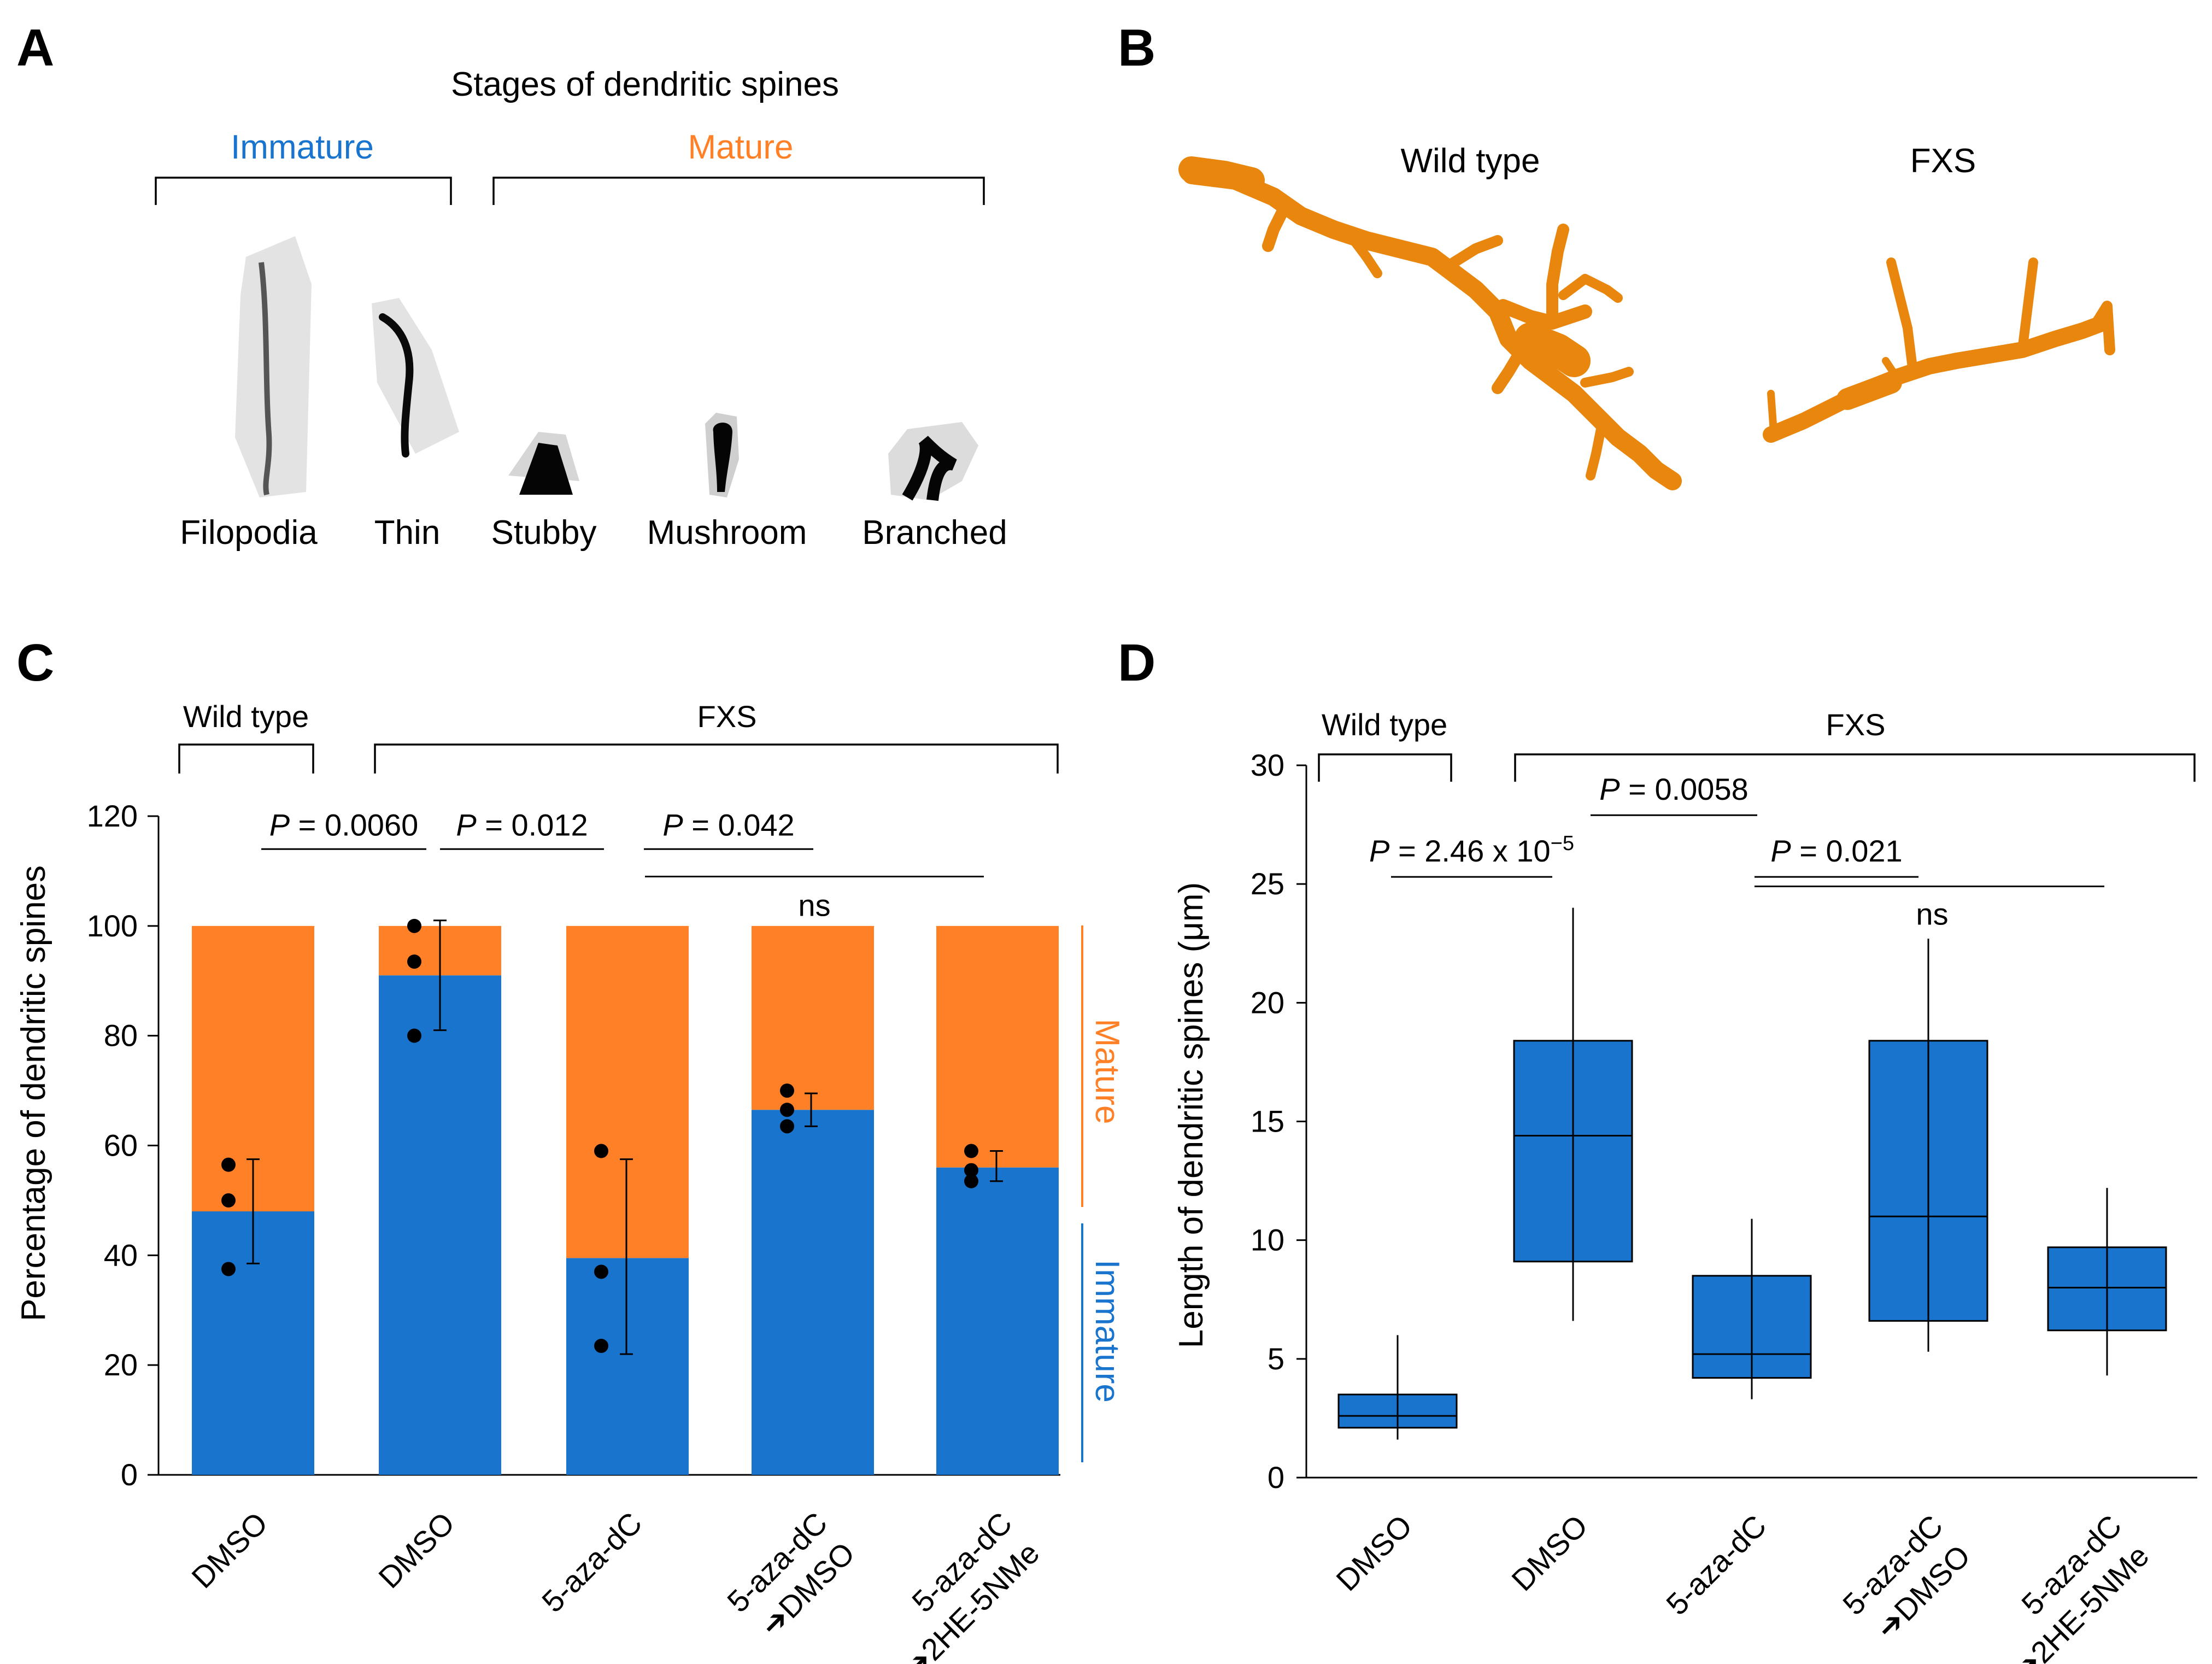 Image resolution: width=2212 pixels, height=1664 pixels. Describe the element at coordinates (727, 716) in the screenshot. I see `panel-c-fxs-label: FXS` at that location.